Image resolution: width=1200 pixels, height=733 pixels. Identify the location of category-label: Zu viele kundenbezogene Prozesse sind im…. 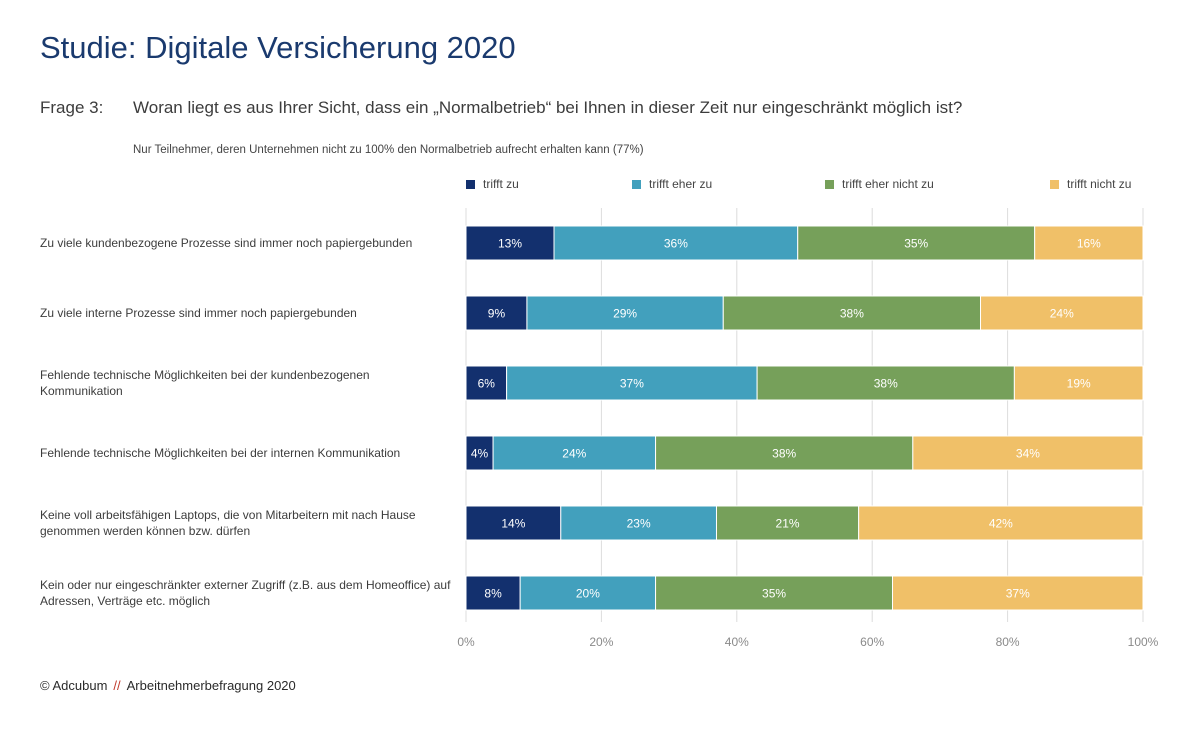
(226, 243).